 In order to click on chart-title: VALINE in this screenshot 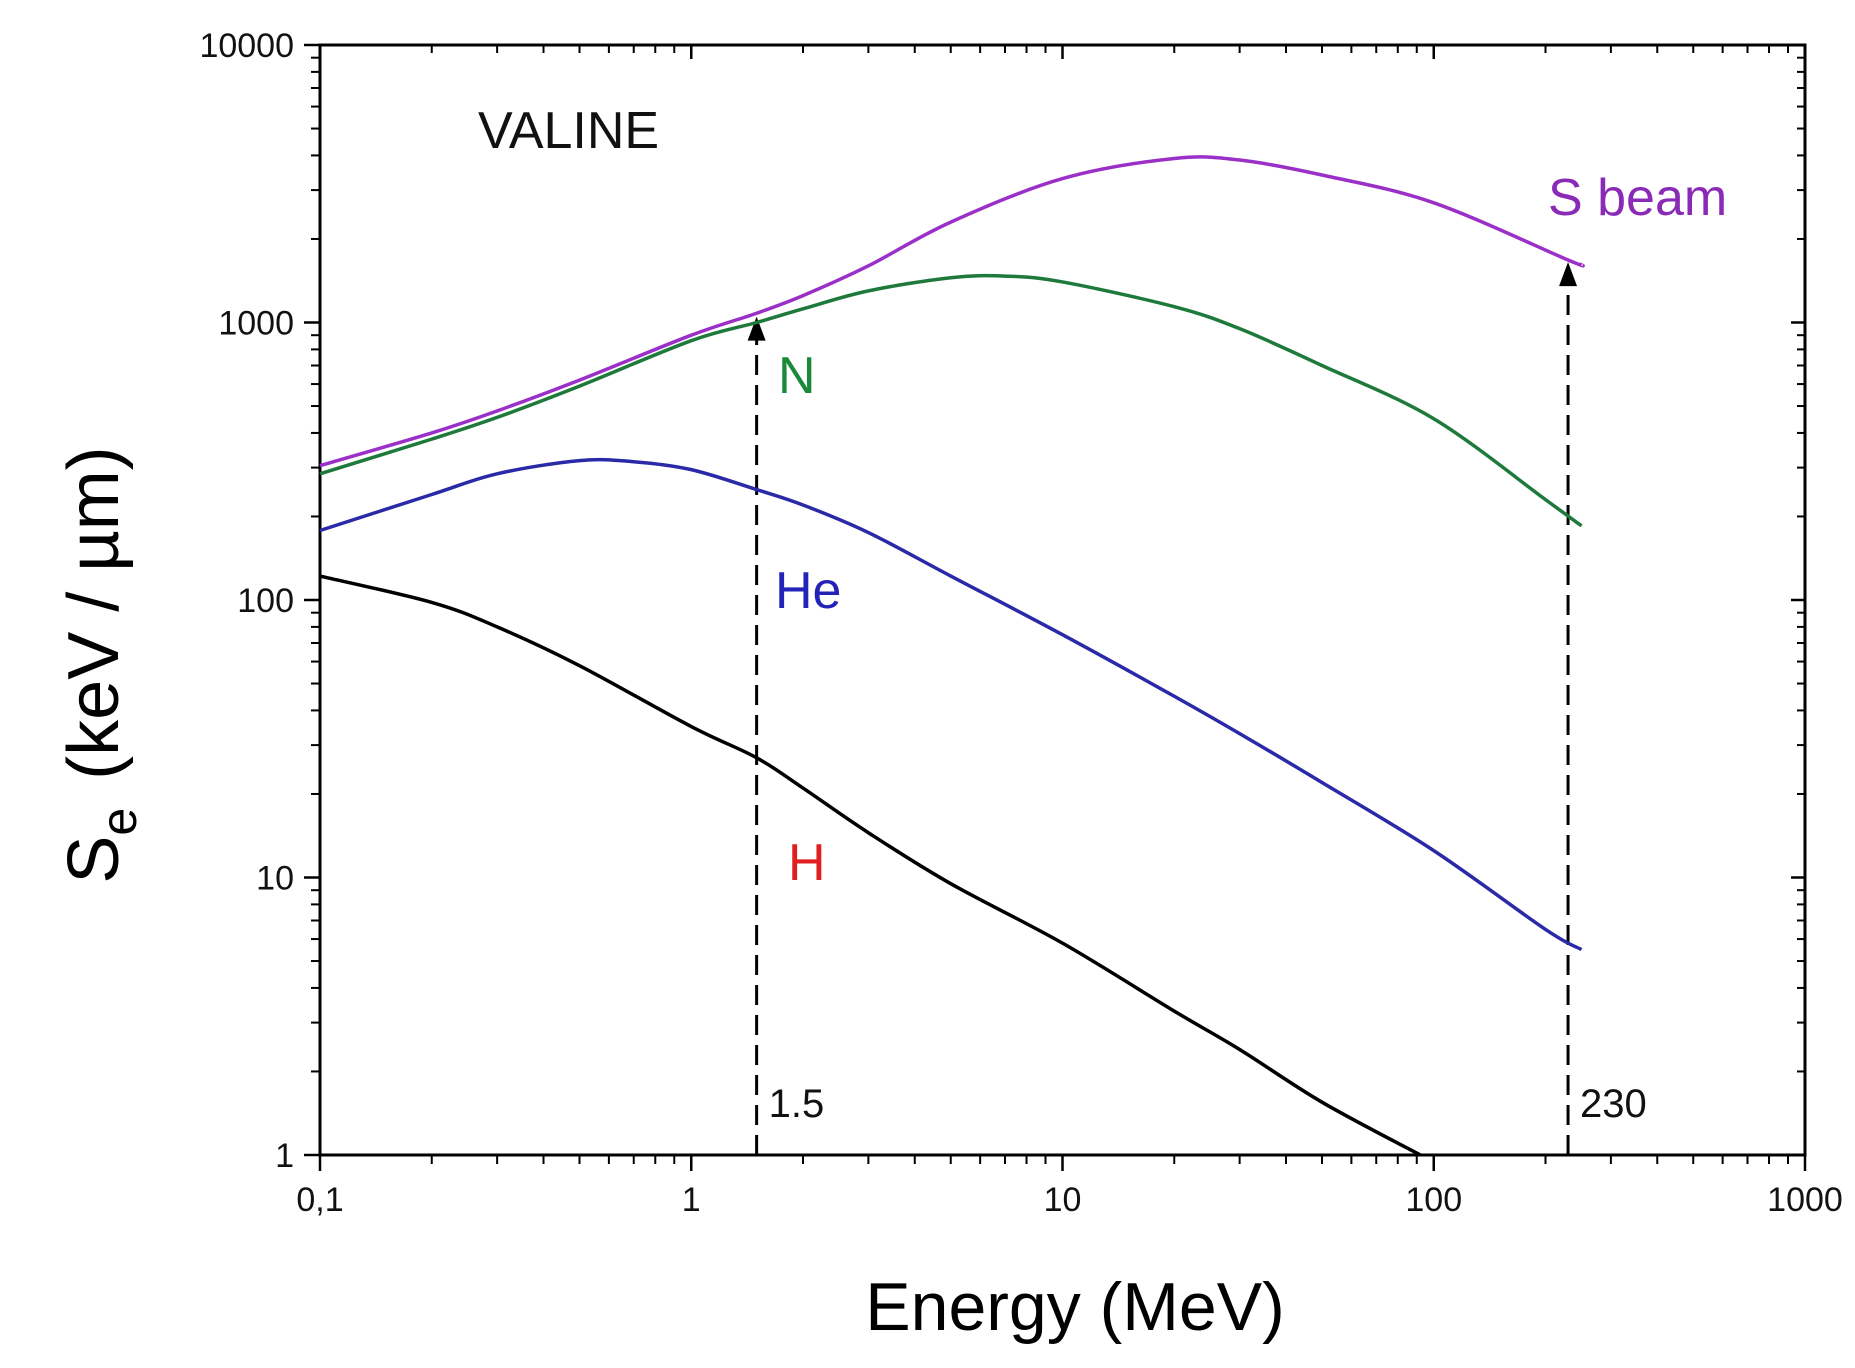, I will do `click(568, 131)`.